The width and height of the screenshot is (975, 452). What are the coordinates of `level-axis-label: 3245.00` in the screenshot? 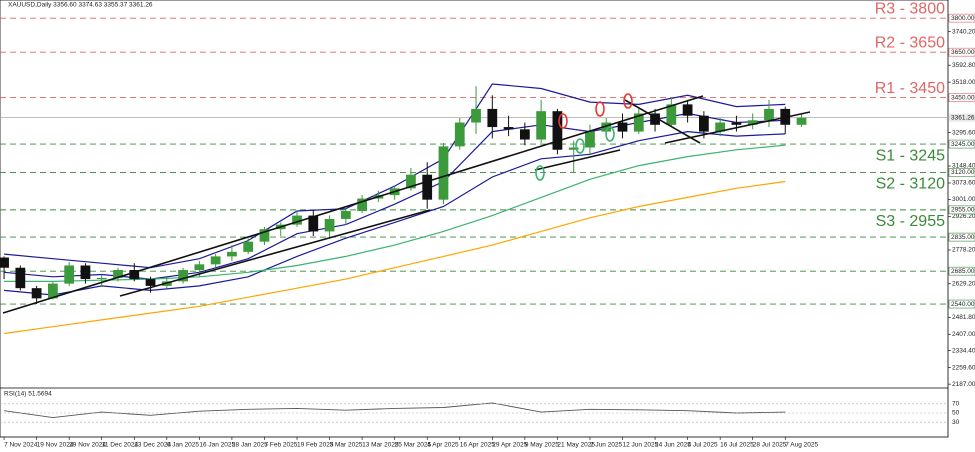 It's located at (963, 144).